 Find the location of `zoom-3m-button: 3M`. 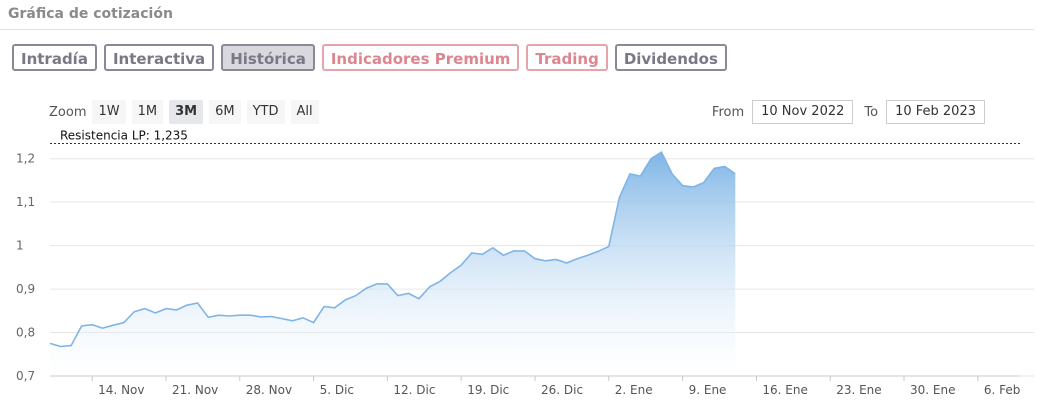

zoom-3m-button: 3M is located at coordinates (186, 112).